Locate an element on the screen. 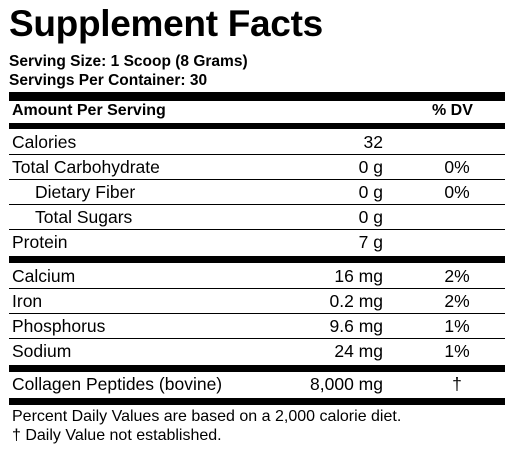 This screenshot has height=450, width=516. nutrient-name: Total Sugars is located at coordinates (84, 217).